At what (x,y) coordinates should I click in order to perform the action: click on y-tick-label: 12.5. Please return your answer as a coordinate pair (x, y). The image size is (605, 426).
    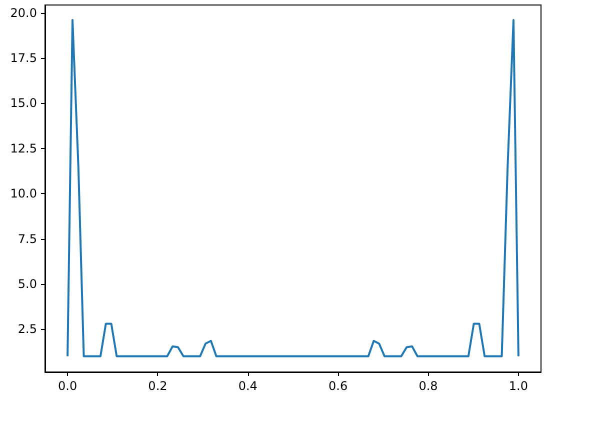
    Looking at the image, I should click on (23, 148).